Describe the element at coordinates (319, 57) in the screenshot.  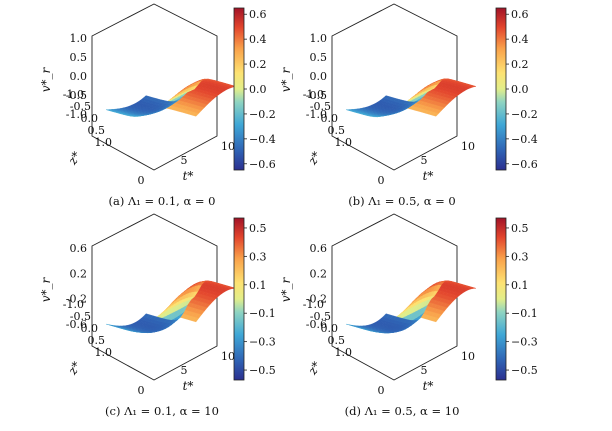
I see `z-tick-label: 0.5` at that location.